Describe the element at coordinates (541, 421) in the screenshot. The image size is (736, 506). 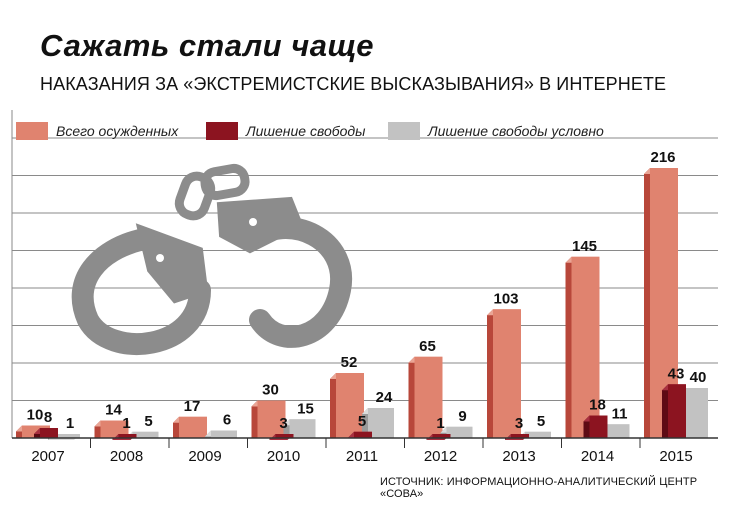
I see `data-label-suspended-2013: 5` at that location.